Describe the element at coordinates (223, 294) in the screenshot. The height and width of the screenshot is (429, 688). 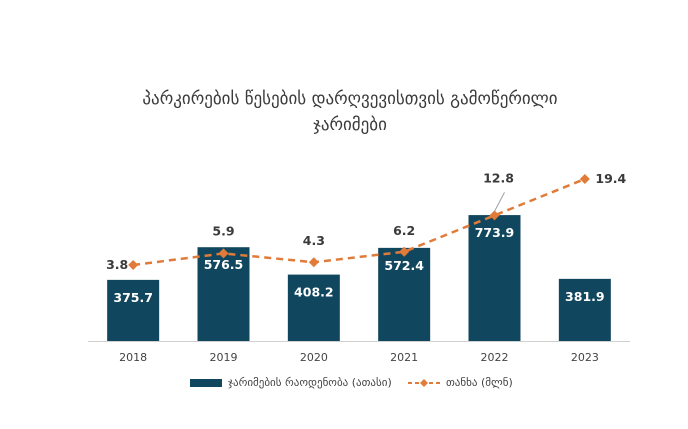
I see `bar-2019` at that location.